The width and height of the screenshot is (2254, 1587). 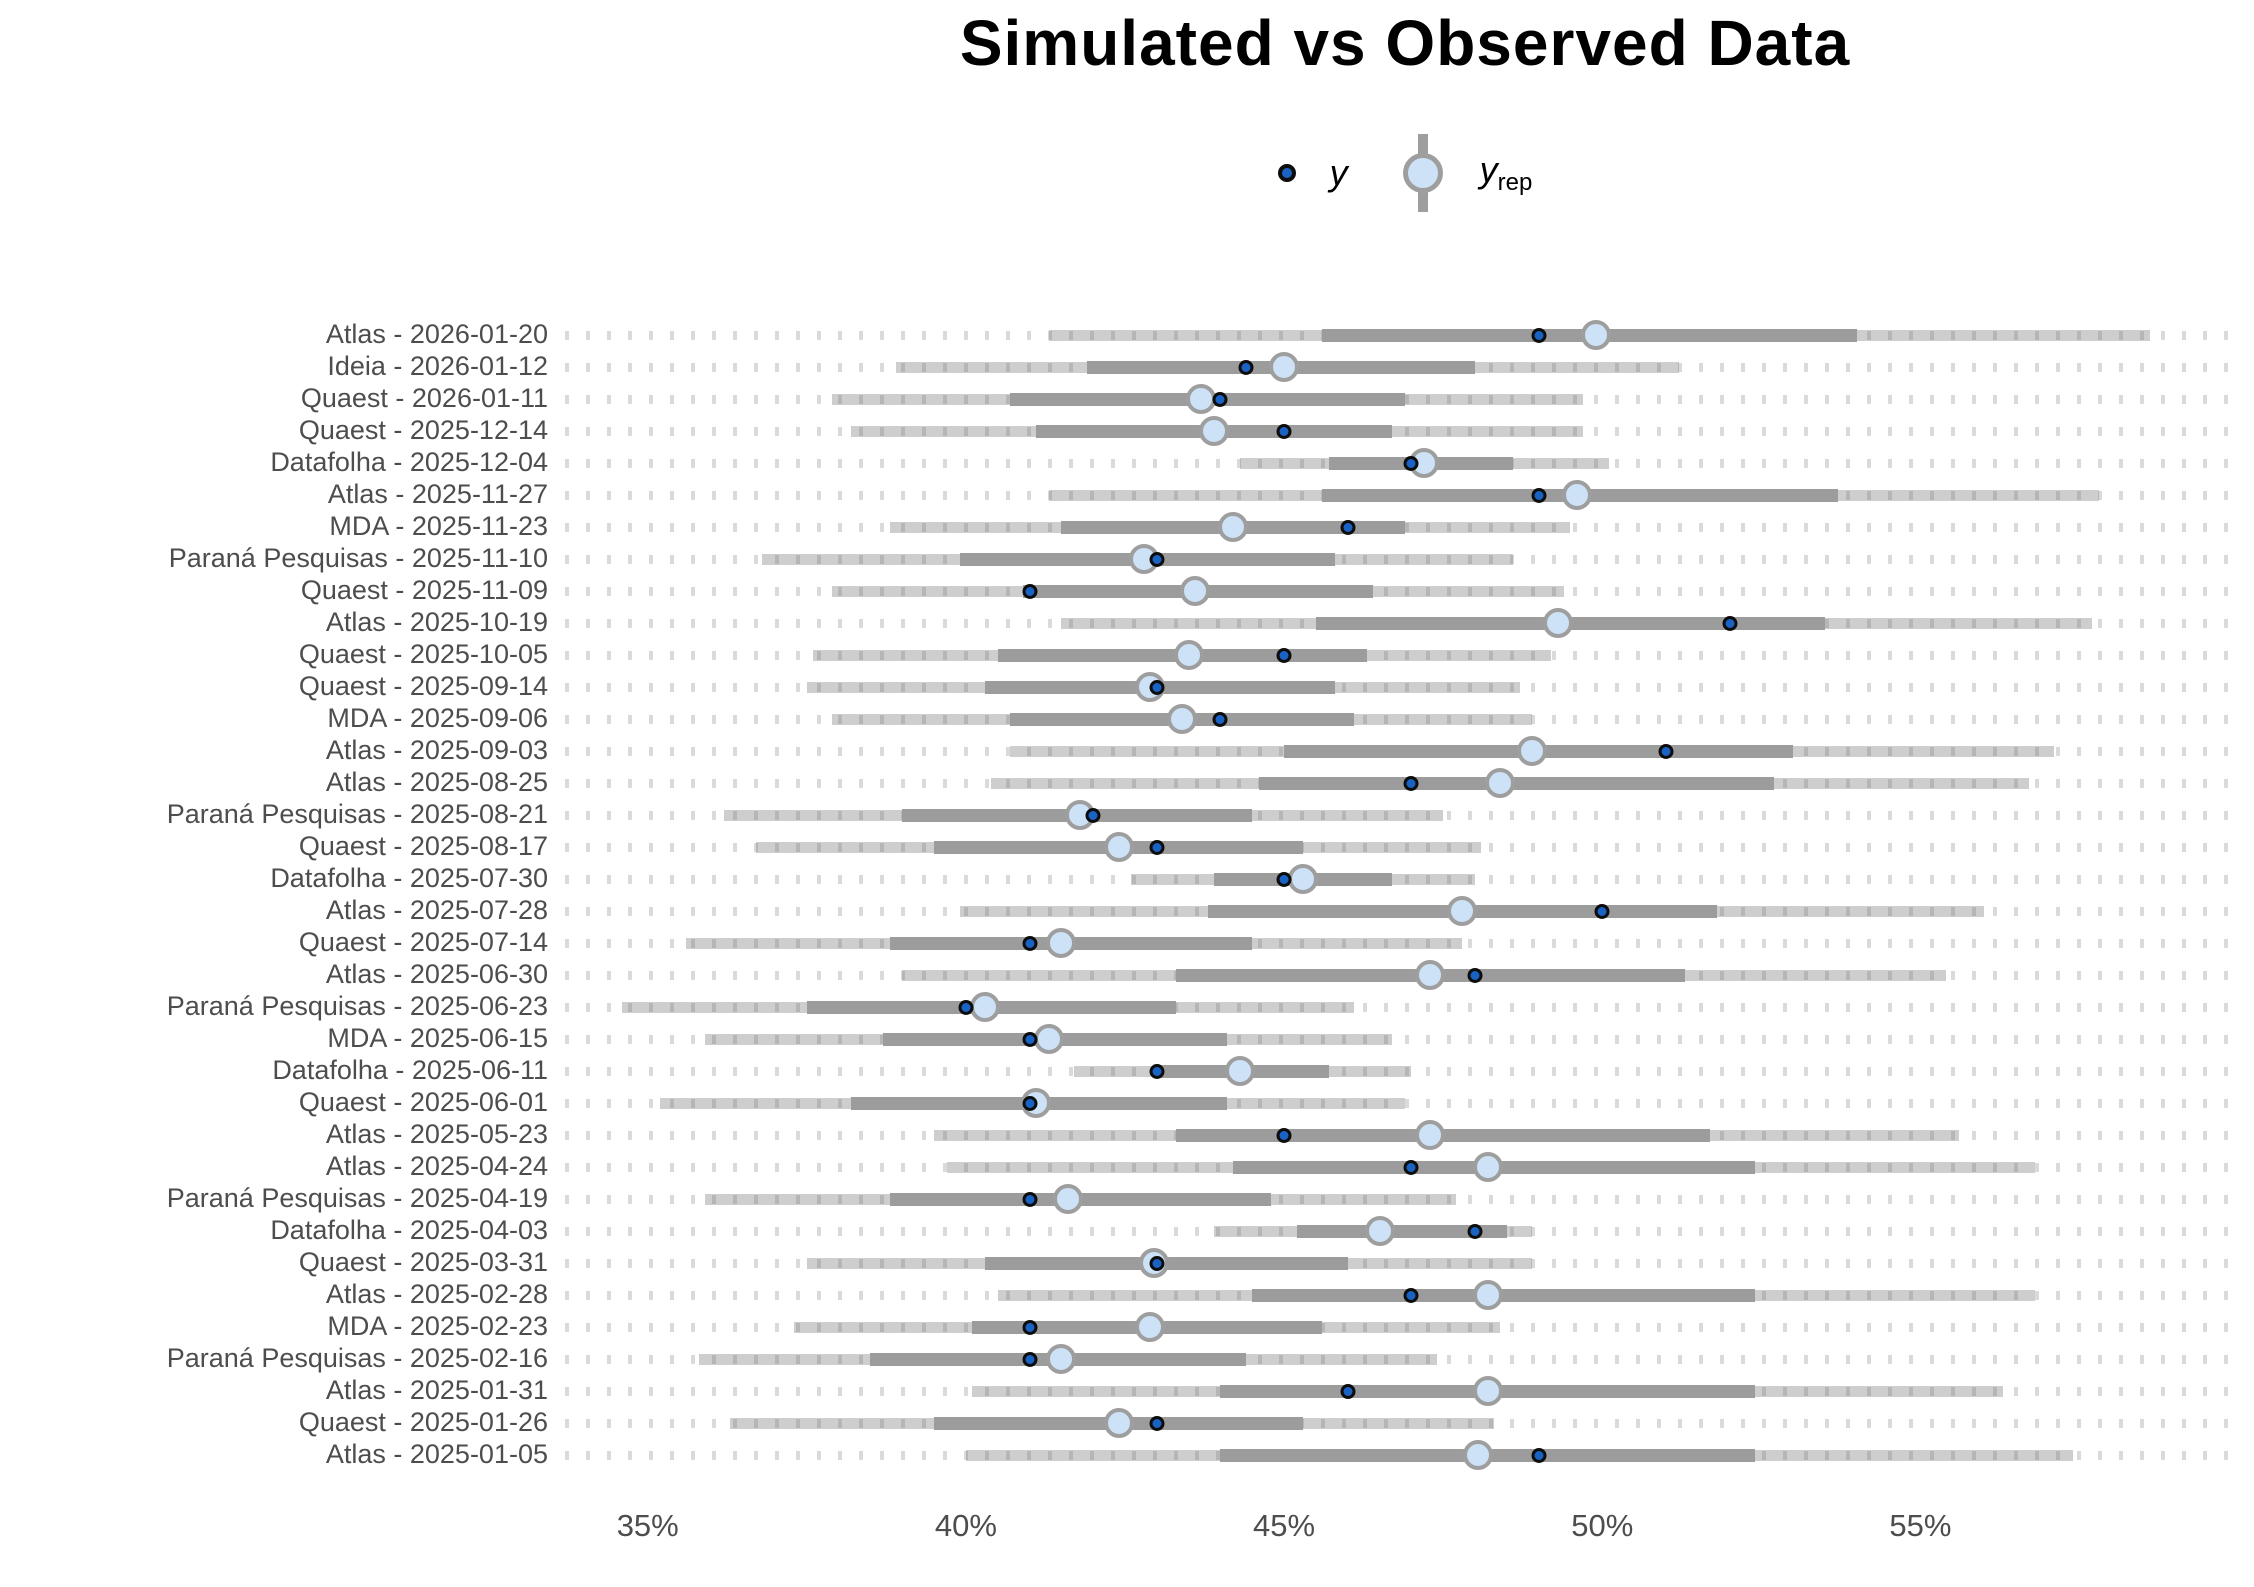 I want to click on row-label: Quaest - 2025-10-05, so click(x=423, y=654).